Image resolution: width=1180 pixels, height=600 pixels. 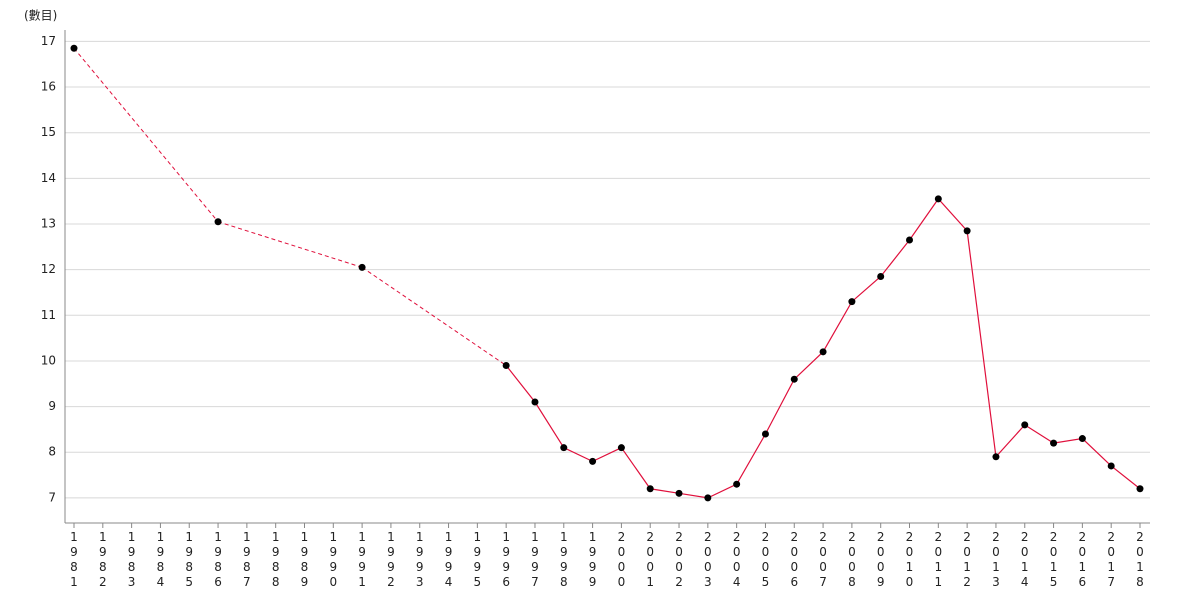 I want to click on x-tick-label: 1999, so click(x=593, y=560).